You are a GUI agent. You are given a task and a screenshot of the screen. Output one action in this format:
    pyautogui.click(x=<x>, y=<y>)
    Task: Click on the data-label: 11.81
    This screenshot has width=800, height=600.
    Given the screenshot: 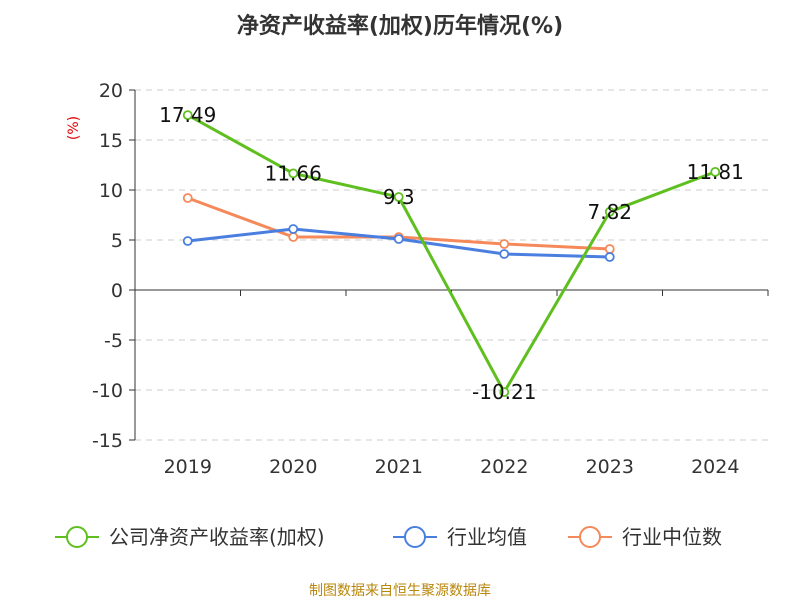 What is the action you would take?
    pyautogui.click(x=715, y=172)
    